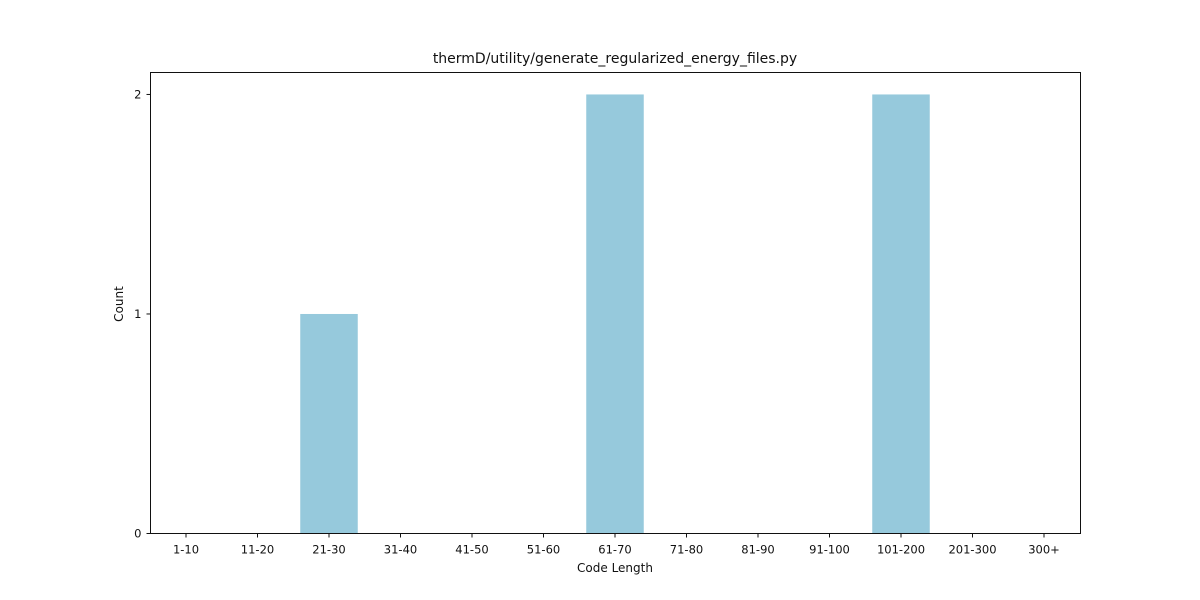  I want to click on x-tick-label: 51-60, so click(543, 550).